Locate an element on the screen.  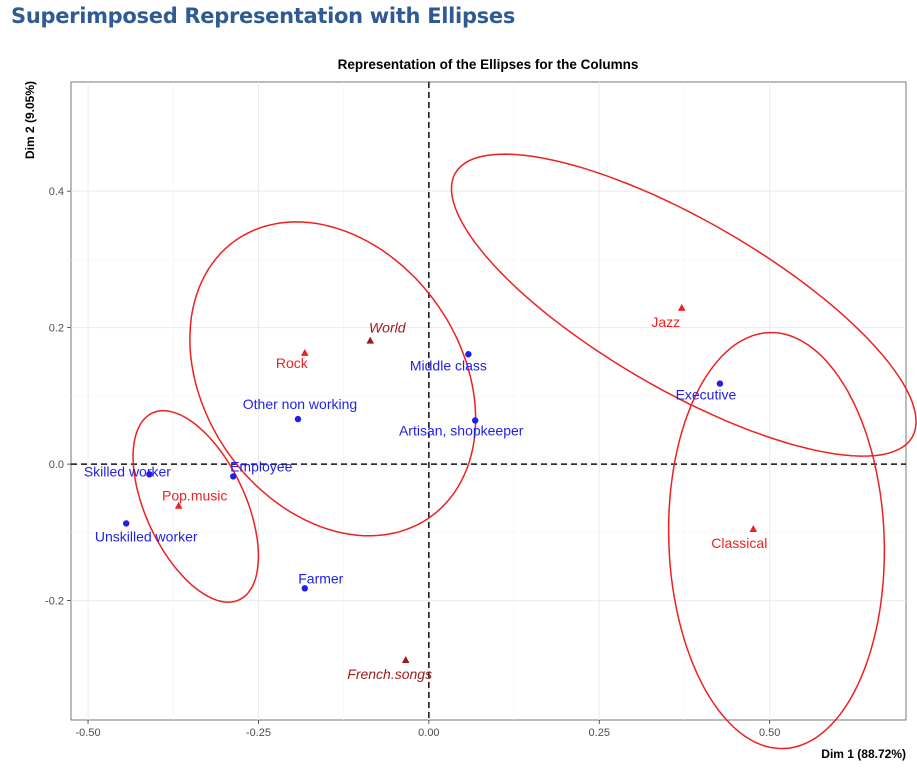
label-other-non-working: Other non working is located at coordinates (300, 404).